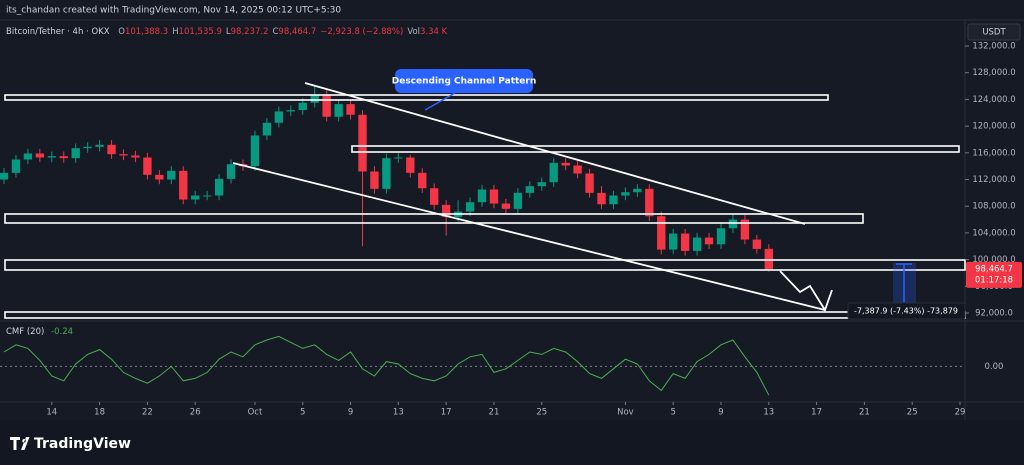 This screenshot has height=465, width=1024. I want to click on currency-box, so click(994, 32).